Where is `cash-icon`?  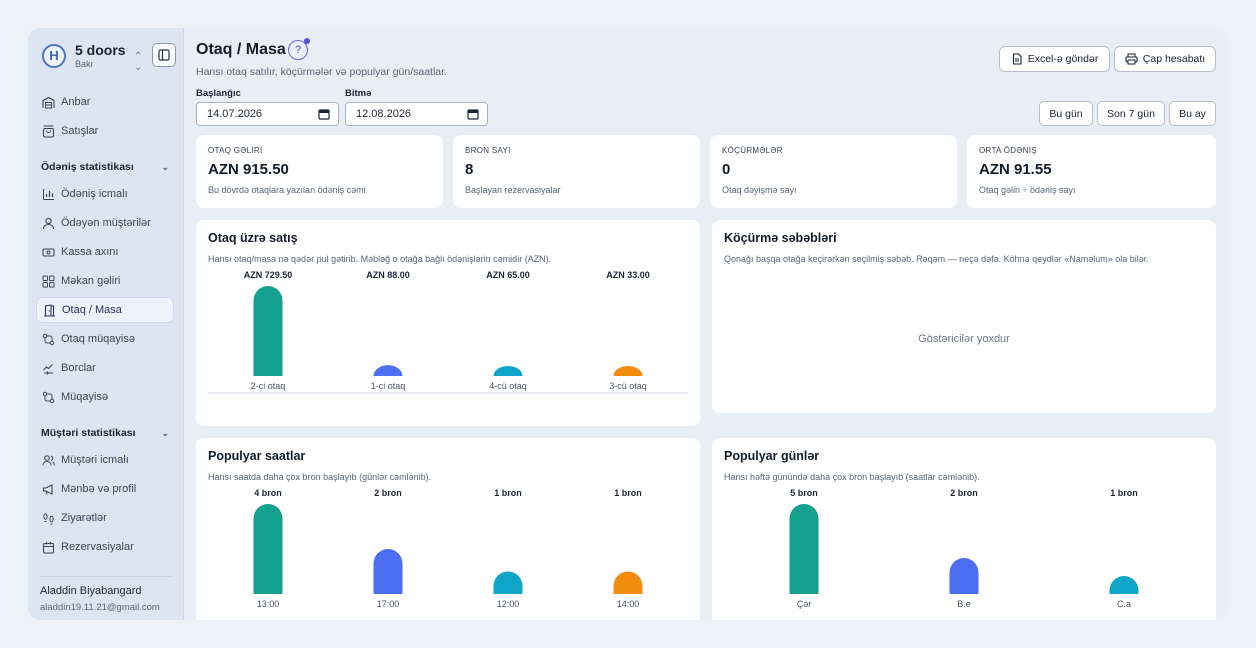 cash-icon is located at coordinates (48, 252).